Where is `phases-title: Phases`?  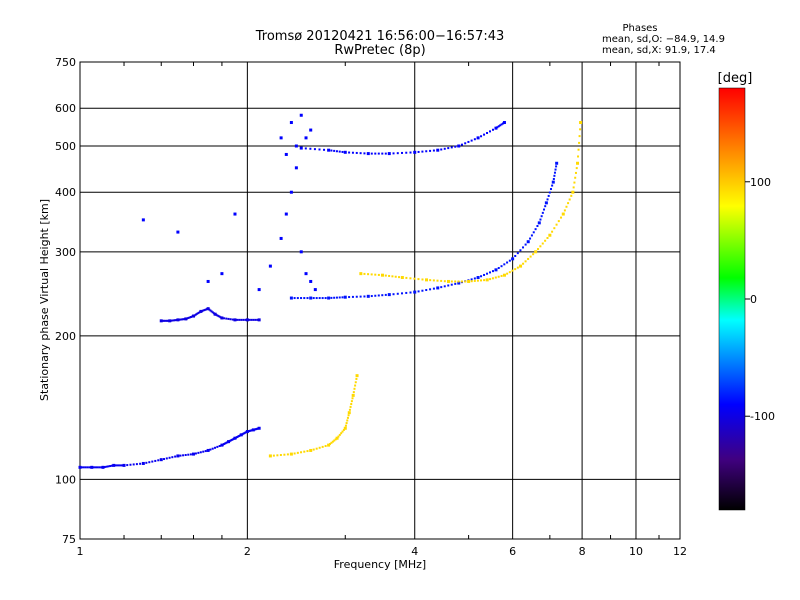
phases-title: Phases is located at coordinates (639, 28).